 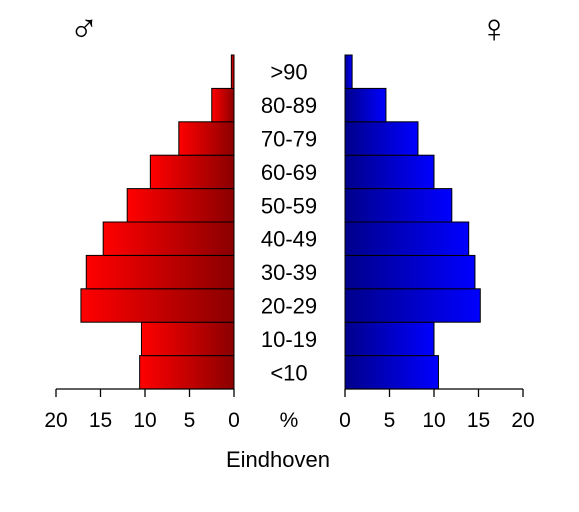 What do you see at coordinates (345, 420) in the screenshot?
I see `female-tick-label-4: 0` at bounding box center [345, 420].